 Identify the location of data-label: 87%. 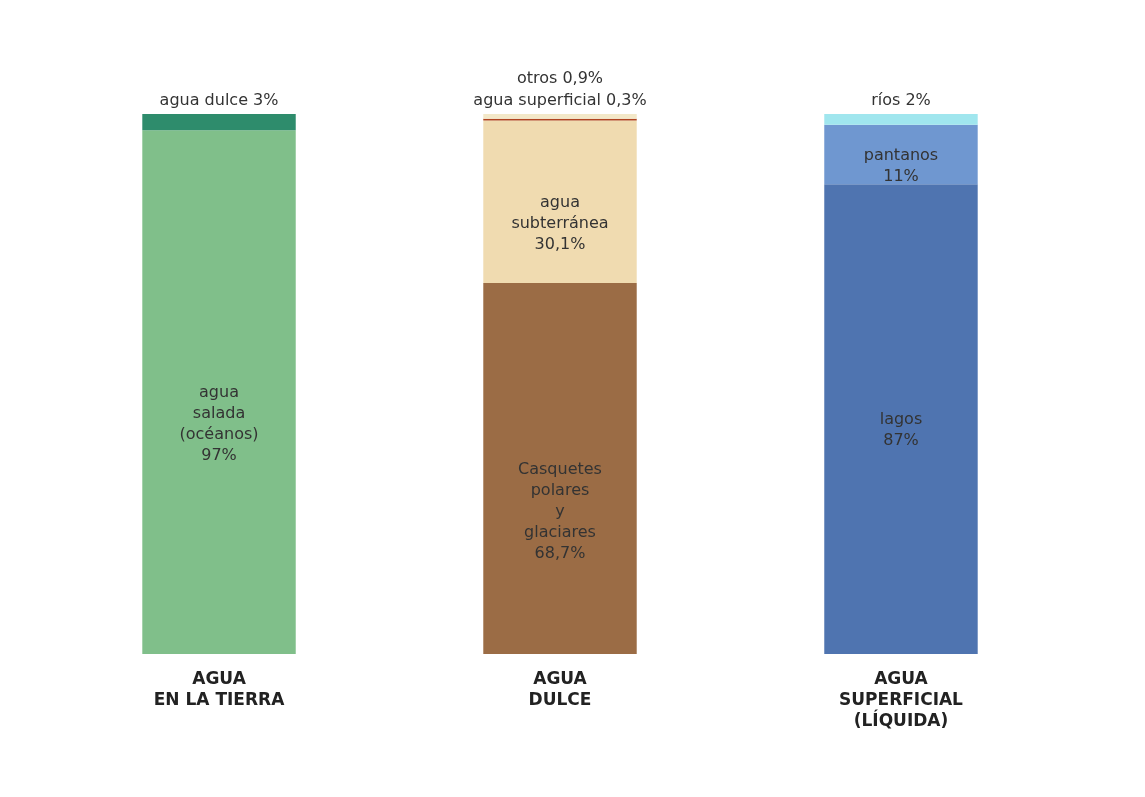
(901, 440).